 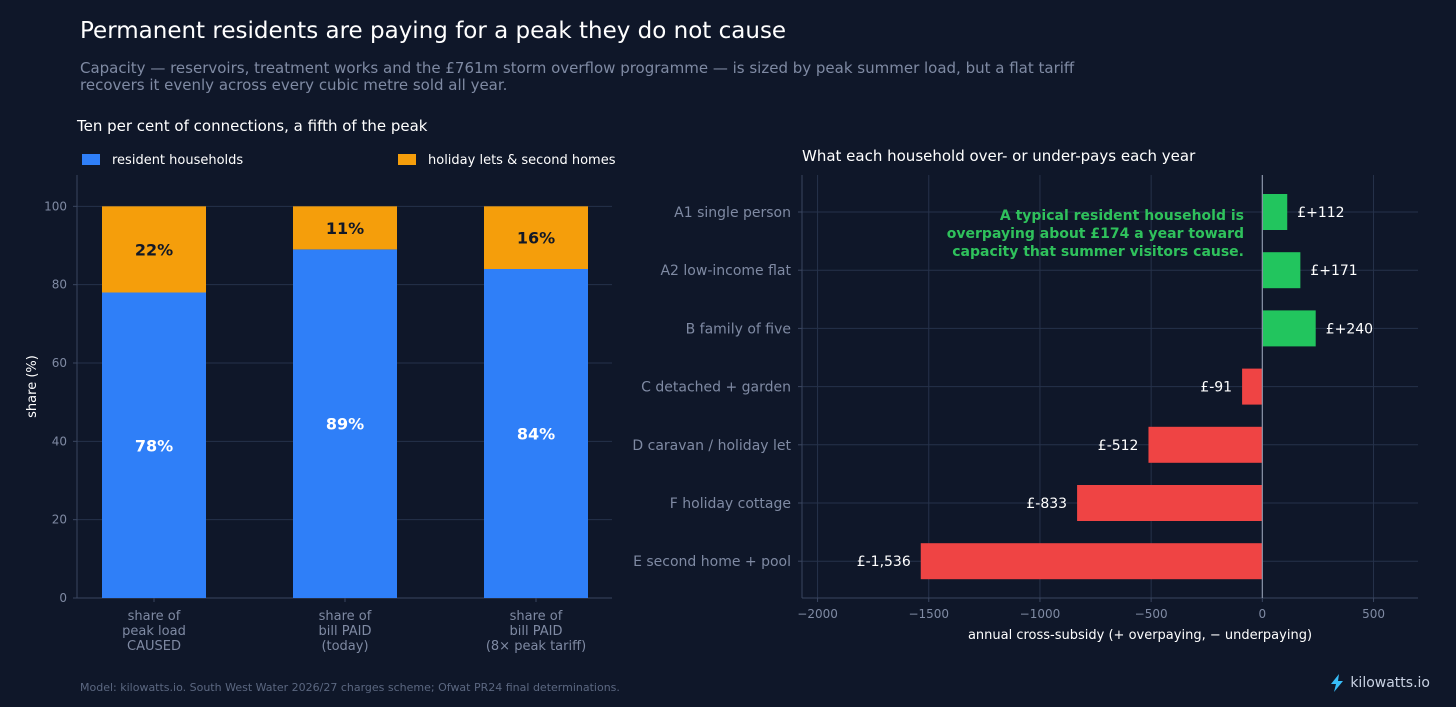 What do you see at coordinates (154, 646) in the screenshot?
I see `x-tick-label: CAUSED` at bounding box center [154, 646].